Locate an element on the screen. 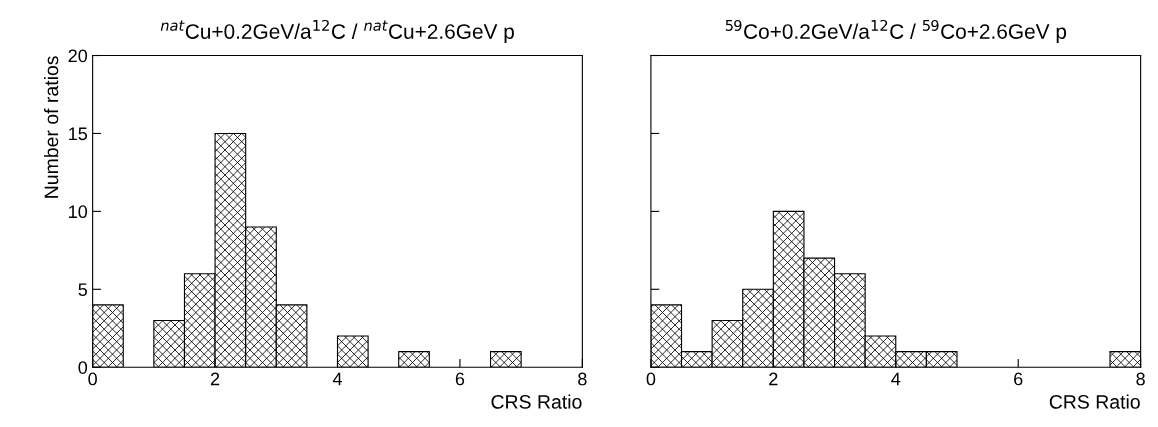 Image resolution: width=1158 pixels, height=427 pixels. y-tick-label: 10 is located at coordinates (78, 212).